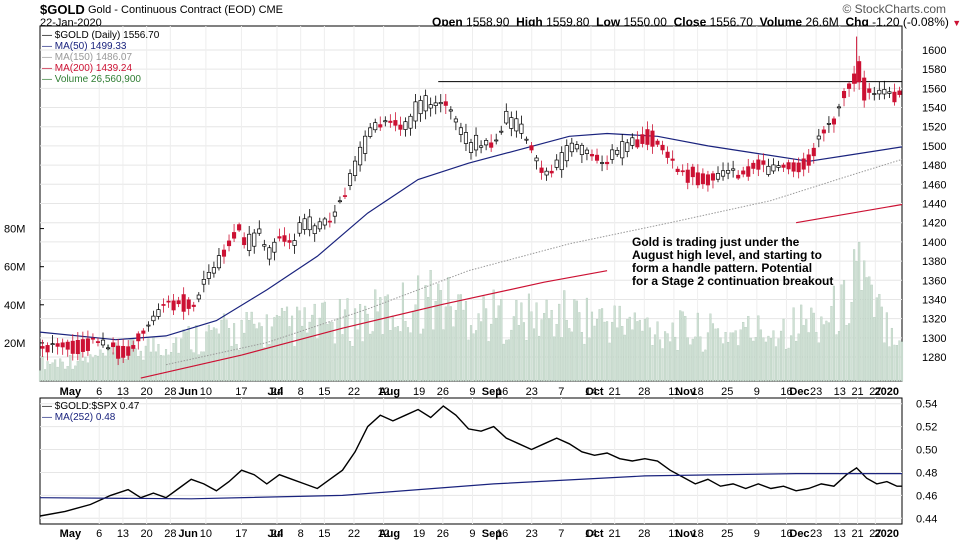  Describe the element at coordinates (374, 324) in the screenshot. I see `moving-average-ma200` at that location.